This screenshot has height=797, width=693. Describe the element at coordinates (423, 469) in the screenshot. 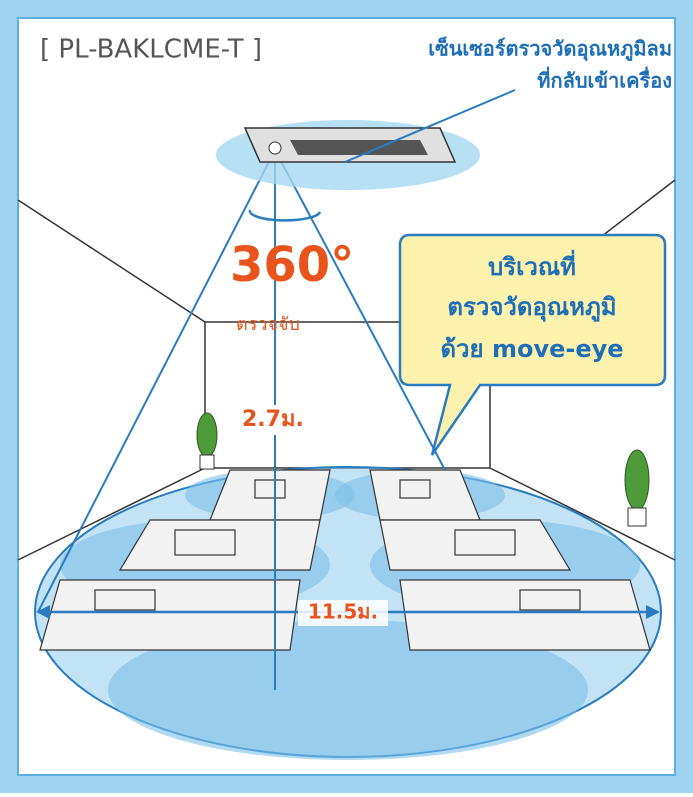

I see `plants` at that location.